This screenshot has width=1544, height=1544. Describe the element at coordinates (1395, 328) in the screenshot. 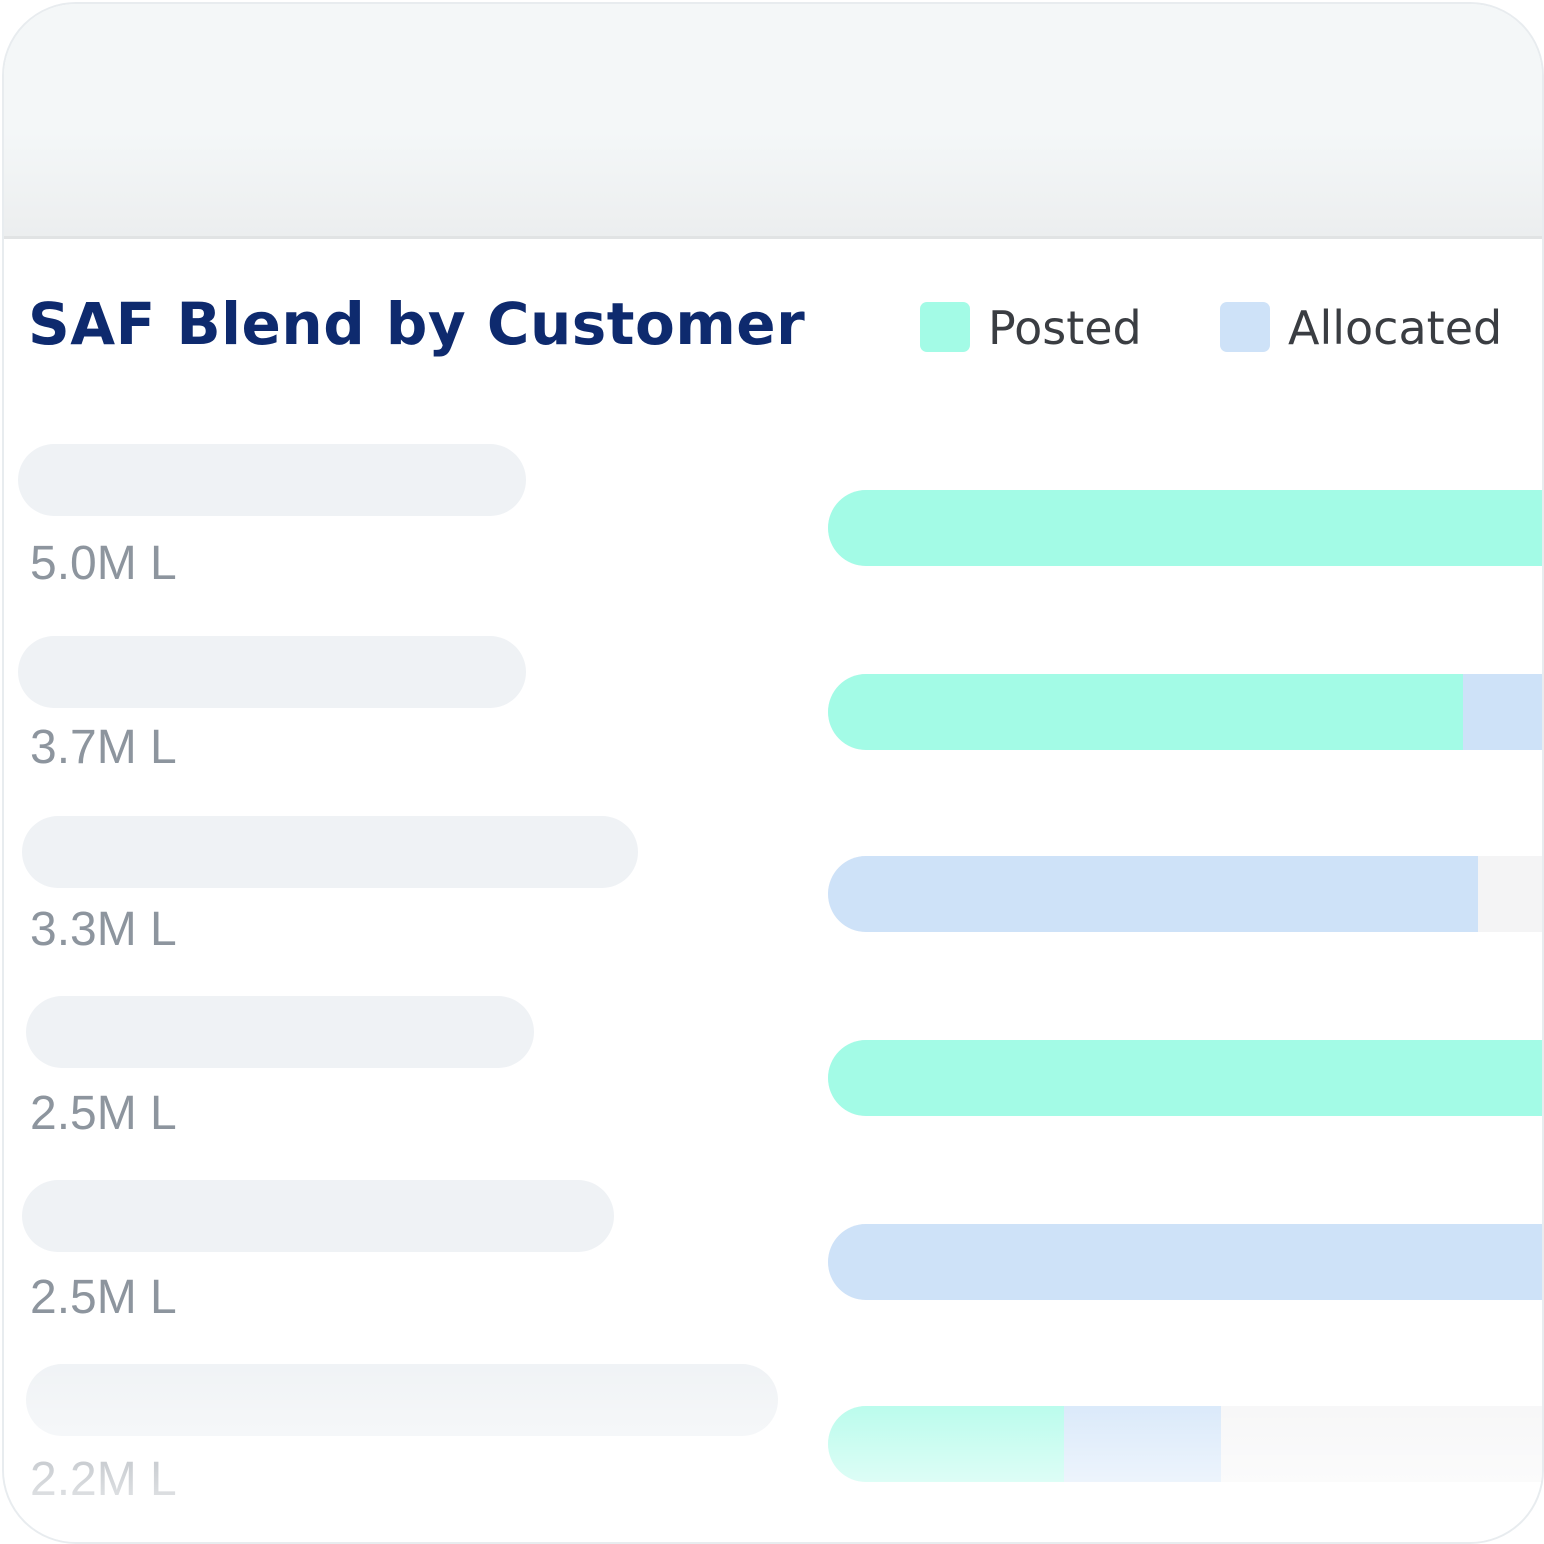

I see `legend-label-allocated: Allocated` at that location.